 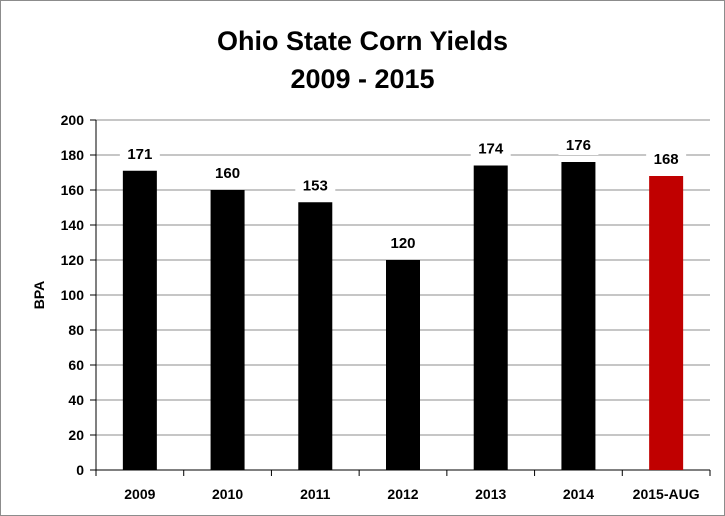 I want to click on data-label-2013: 174, so click(x=491, y=149).